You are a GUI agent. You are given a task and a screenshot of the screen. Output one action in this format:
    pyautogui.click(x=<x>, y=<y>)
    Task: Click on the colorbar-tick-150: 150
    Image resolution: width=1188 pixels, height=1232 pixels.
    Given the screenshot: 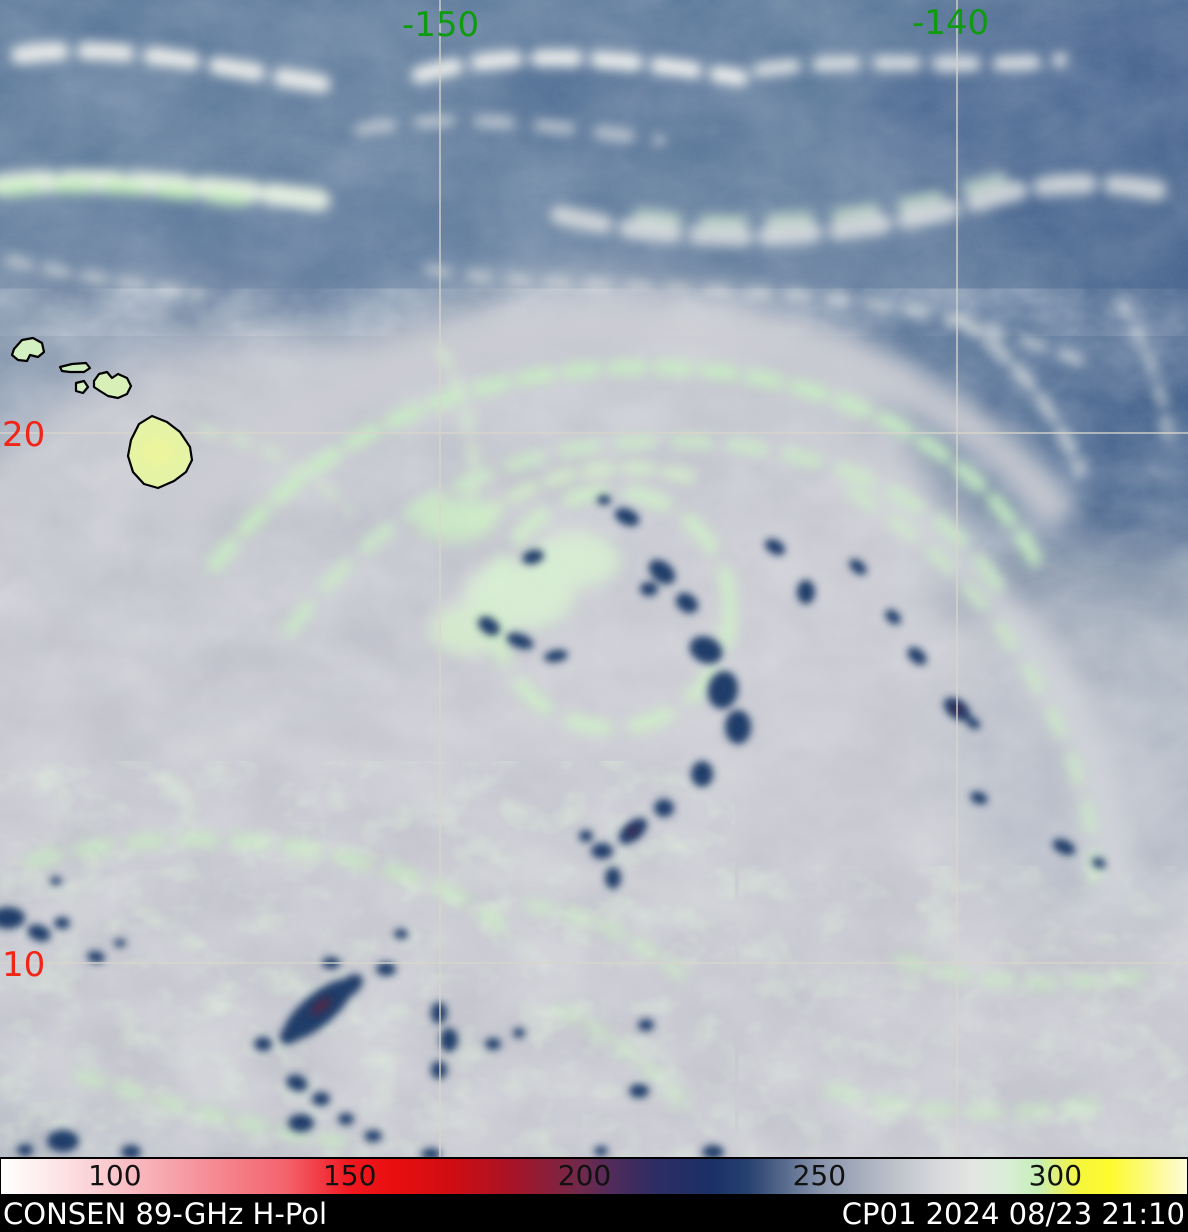 What is the action you would take?
    pyautogui.click(x=349, y=1175)
    